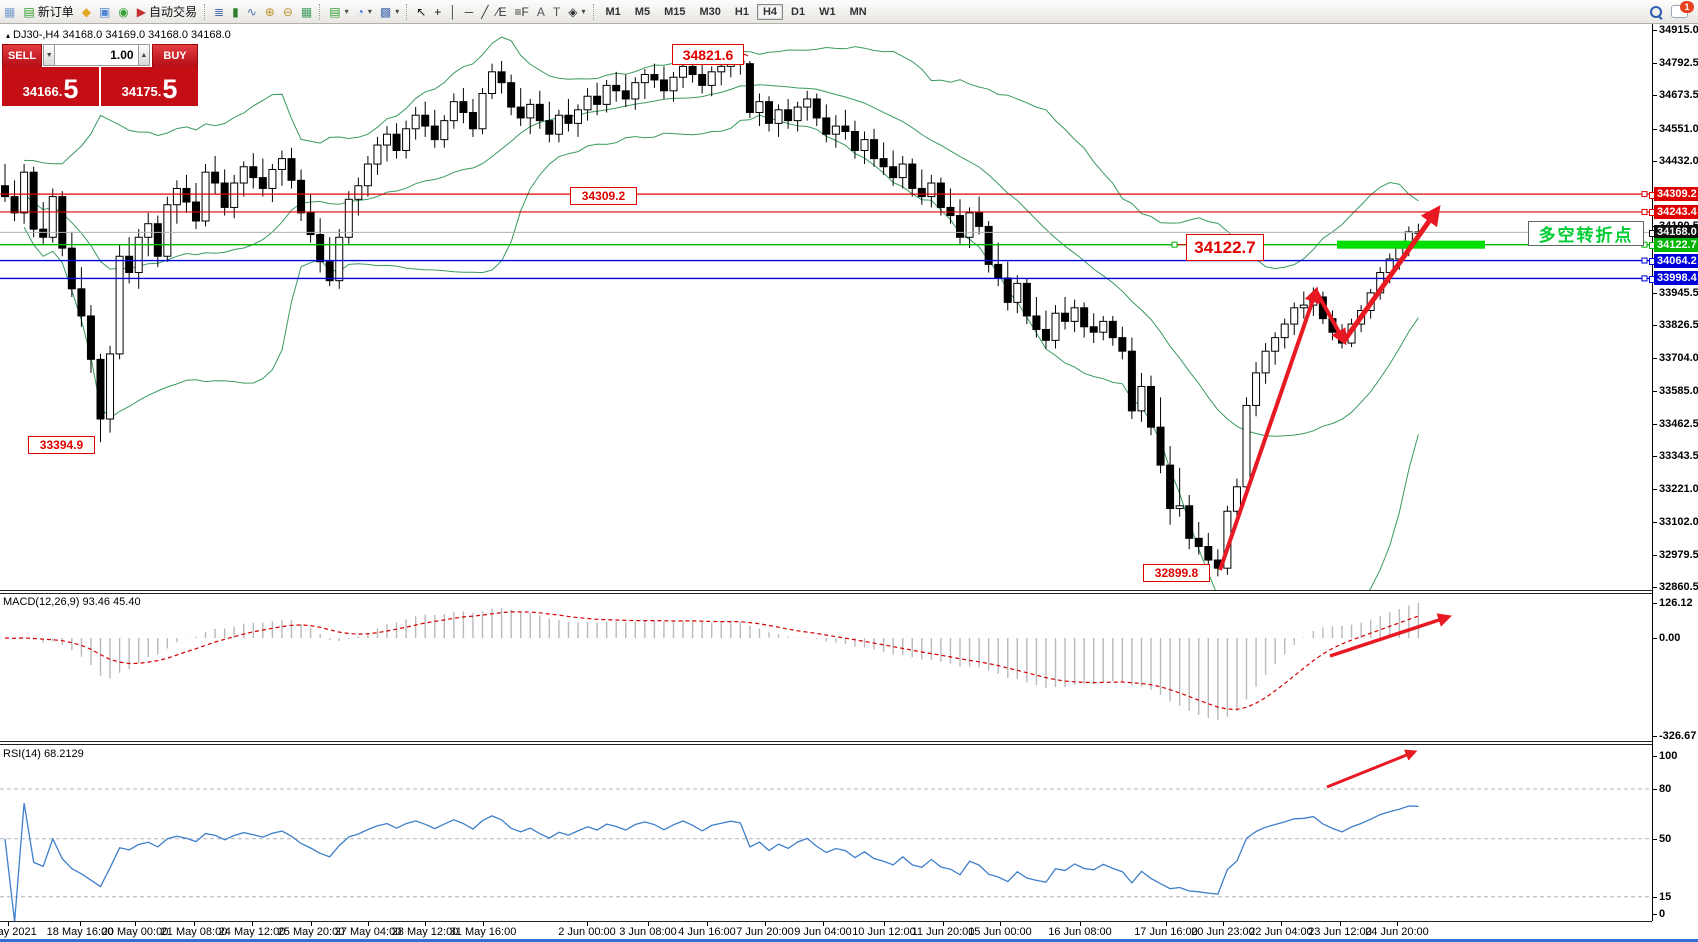  I want to click on fibonacci-icon: ≡F, so click(522, 12).